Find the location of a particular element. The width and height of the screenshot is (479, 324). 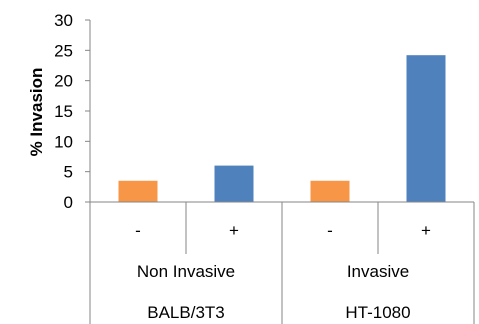

y-tick-label: 5 is located at coordinates (68, 172).